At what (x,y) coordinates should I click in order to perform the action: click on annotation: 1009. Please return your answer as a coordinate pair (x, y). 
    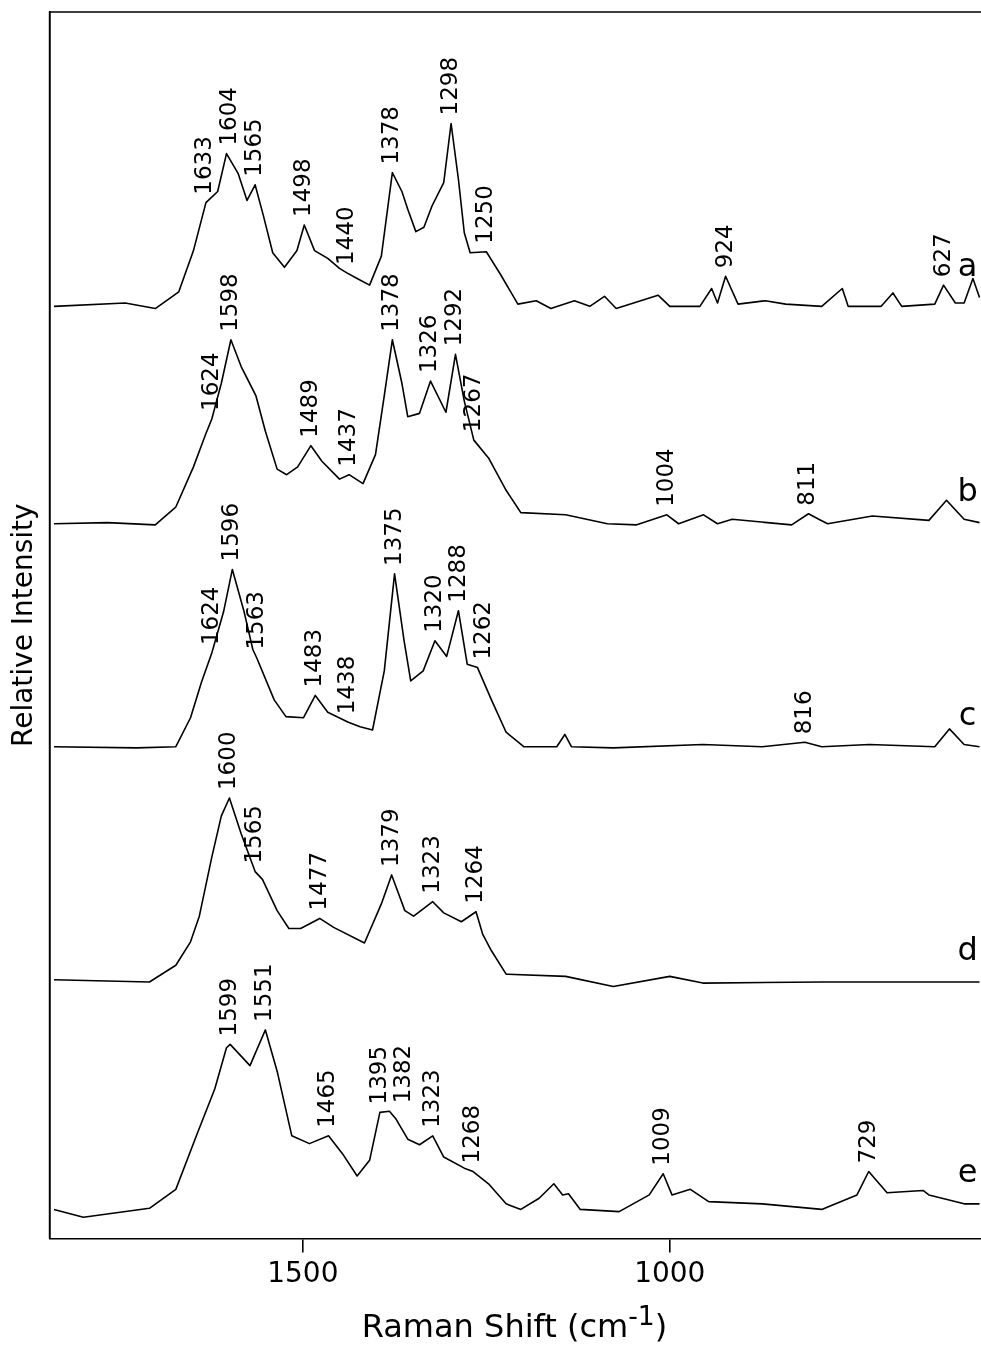
    Looking at the image, I should click on (661, 1136).